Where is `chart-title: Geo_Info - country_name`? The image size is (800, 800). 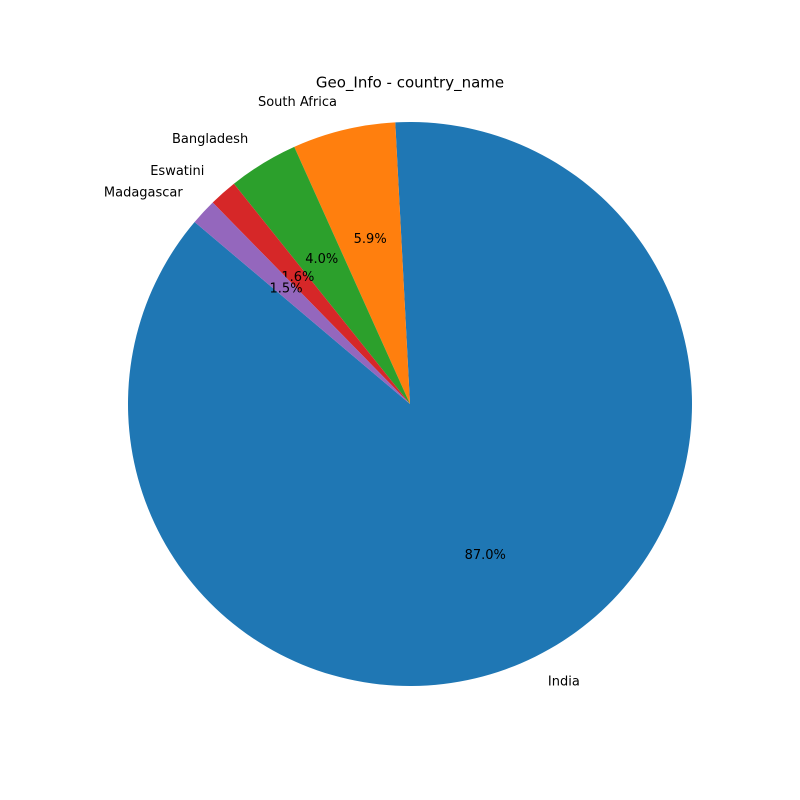 chart-title: Geo_Info - country_name is located at coordinates (410, 83).